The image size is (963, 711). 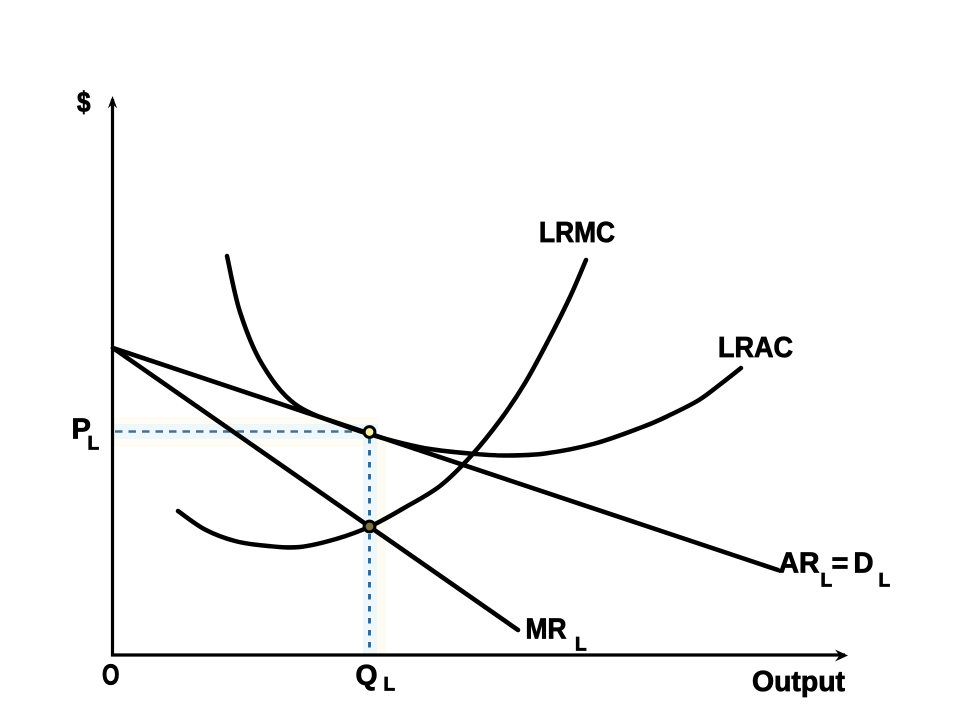 I want to click on svg-text: P, so click(x=81, y=430).